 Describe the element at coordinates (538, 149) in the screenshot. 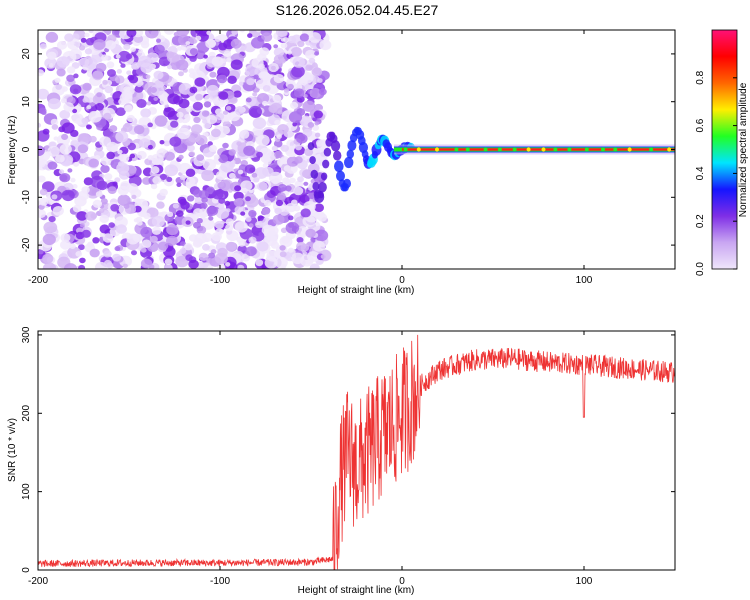

I see `carrier-core` at that location.